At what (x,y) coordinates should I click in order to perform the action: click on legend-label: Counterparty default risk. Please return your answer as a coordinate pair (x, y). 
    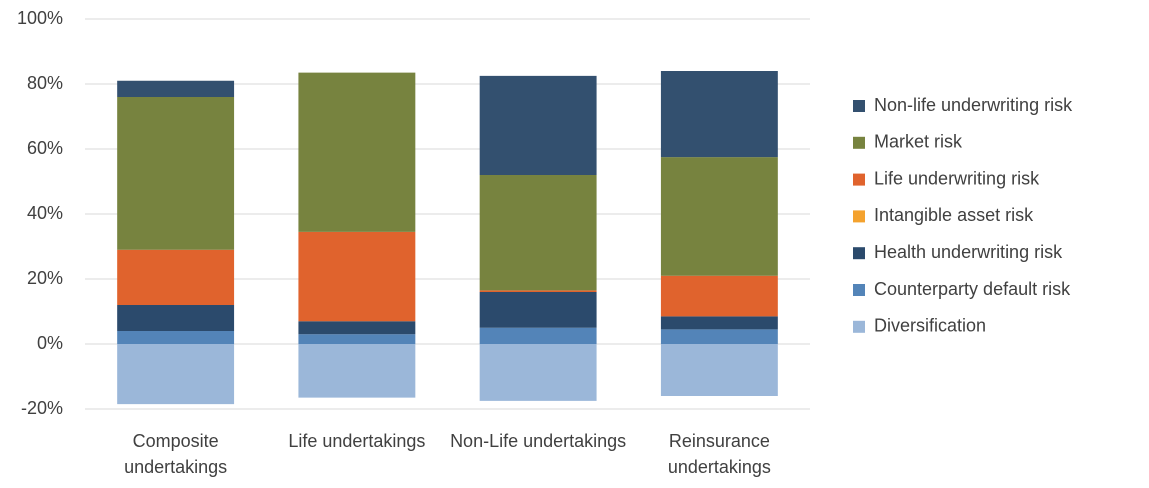
    Looking at the image, I should click on (972, 289).